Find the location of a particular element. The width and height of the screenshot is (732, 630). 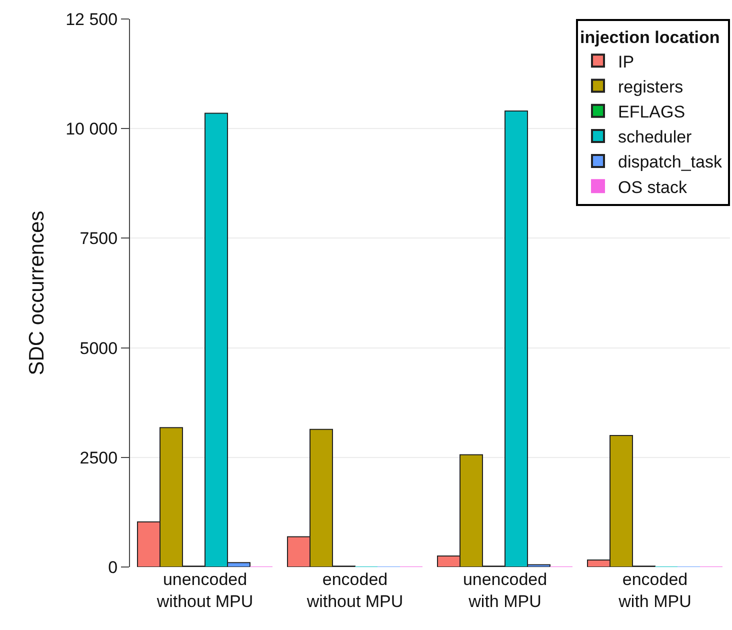

y-tick-label: 5000 is located at coordinates (99, 348).